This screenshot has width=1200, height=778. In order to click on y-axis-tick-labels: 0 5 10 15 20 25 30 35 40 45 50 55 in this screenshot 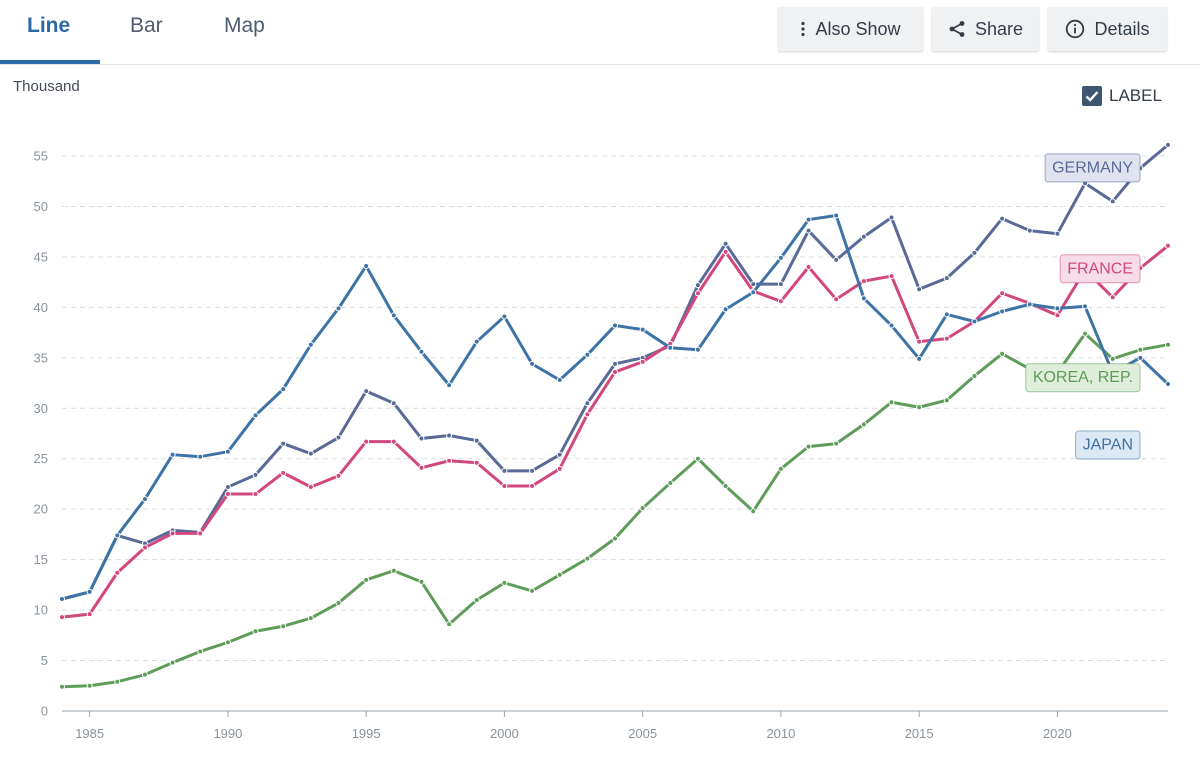, I will do `click(41, 434)`.